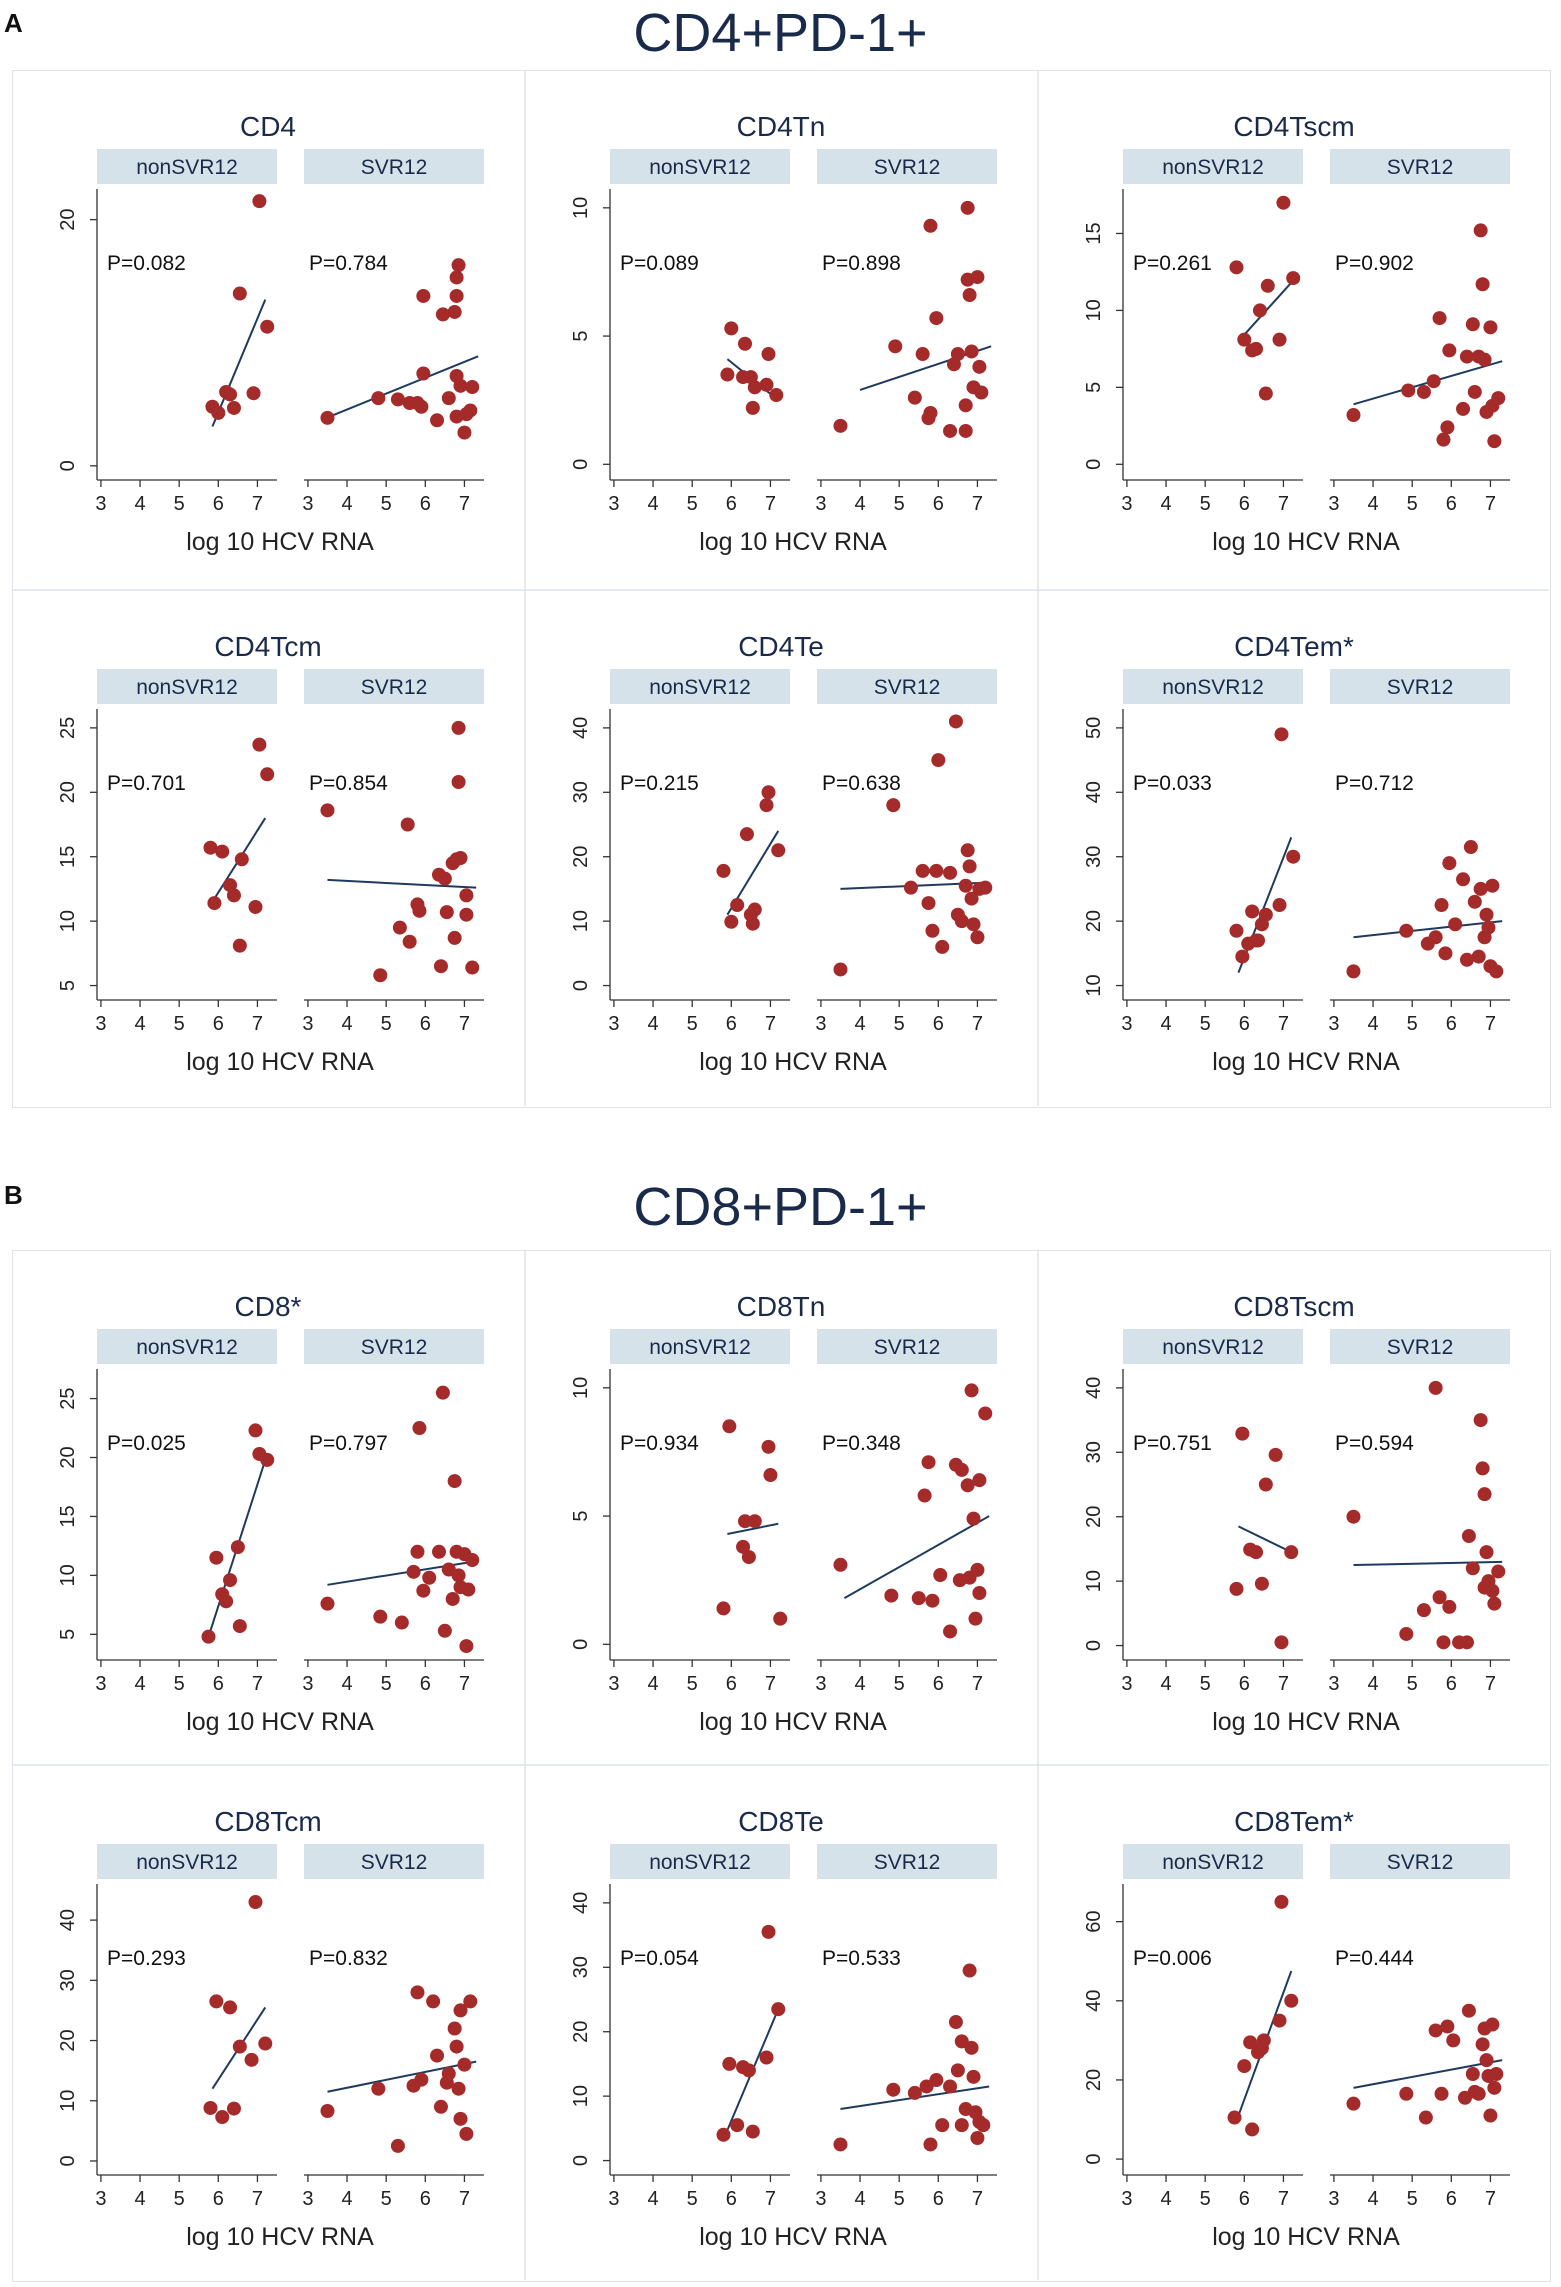 The height and width of the screenshot is (2287, 1561). Describe the element at coordinates (348, 783) in the screenshot. I see `p-value-label: P=0.854` at that location.